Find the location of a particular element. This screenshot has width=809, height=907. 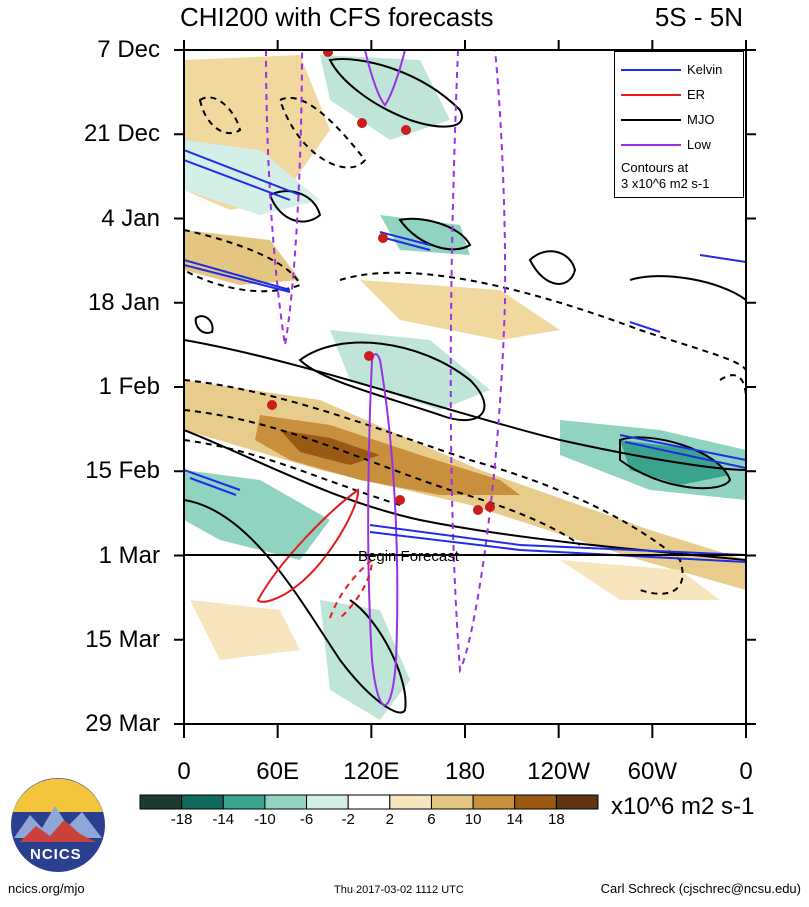

y-tick-label: 29 Mar is located at coordinates (122, 723).